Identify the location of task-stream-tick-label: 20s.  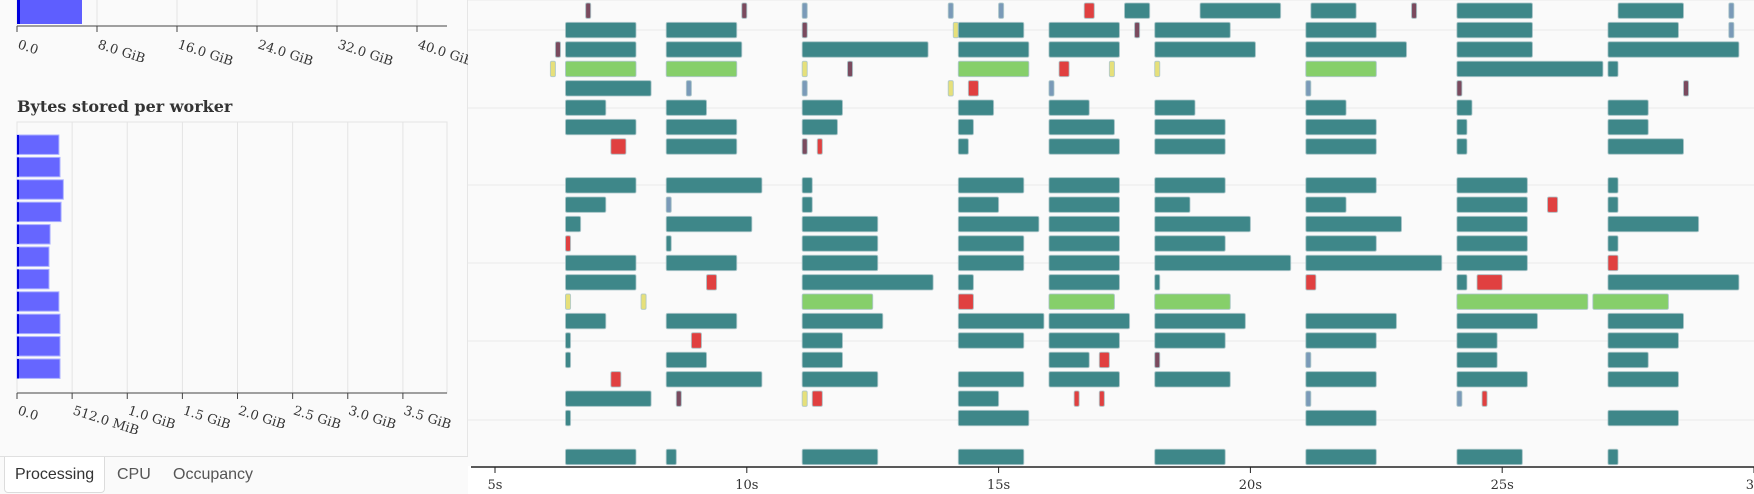
(1250, 485).